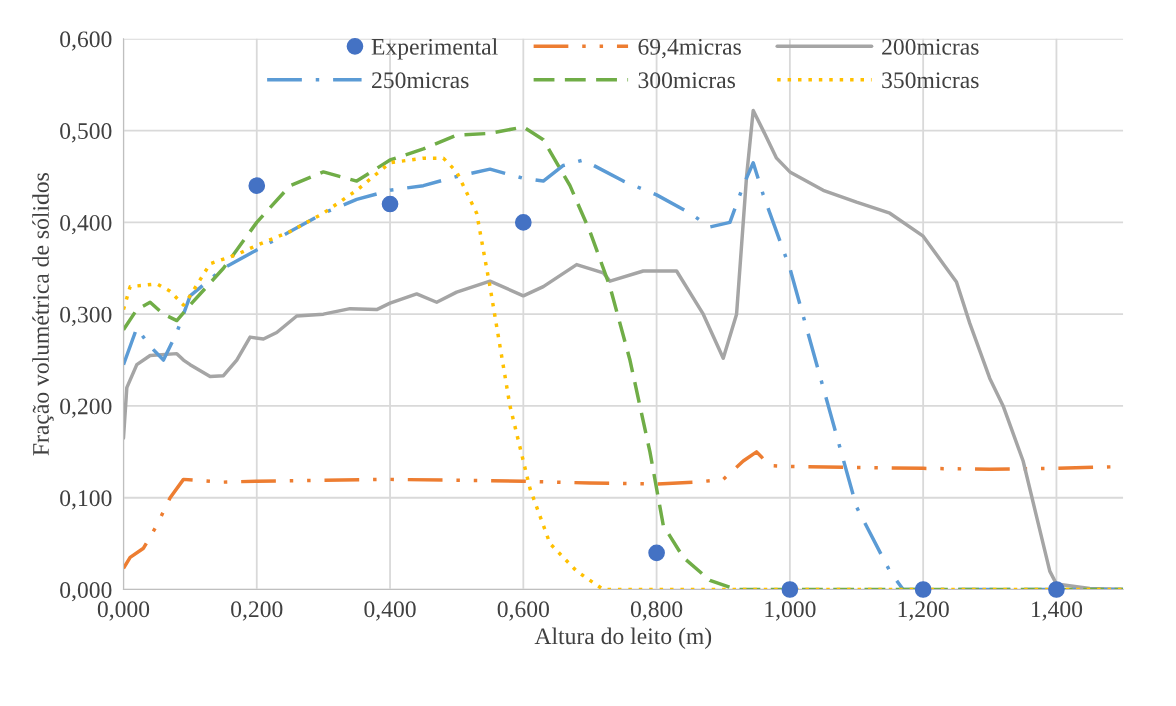 This screenshot has width=1176, height=706. What do you see at coordinates (257, 611) in the screenshot?
I see `x-tick-label: 0,200` at bounding box center [257, 611].